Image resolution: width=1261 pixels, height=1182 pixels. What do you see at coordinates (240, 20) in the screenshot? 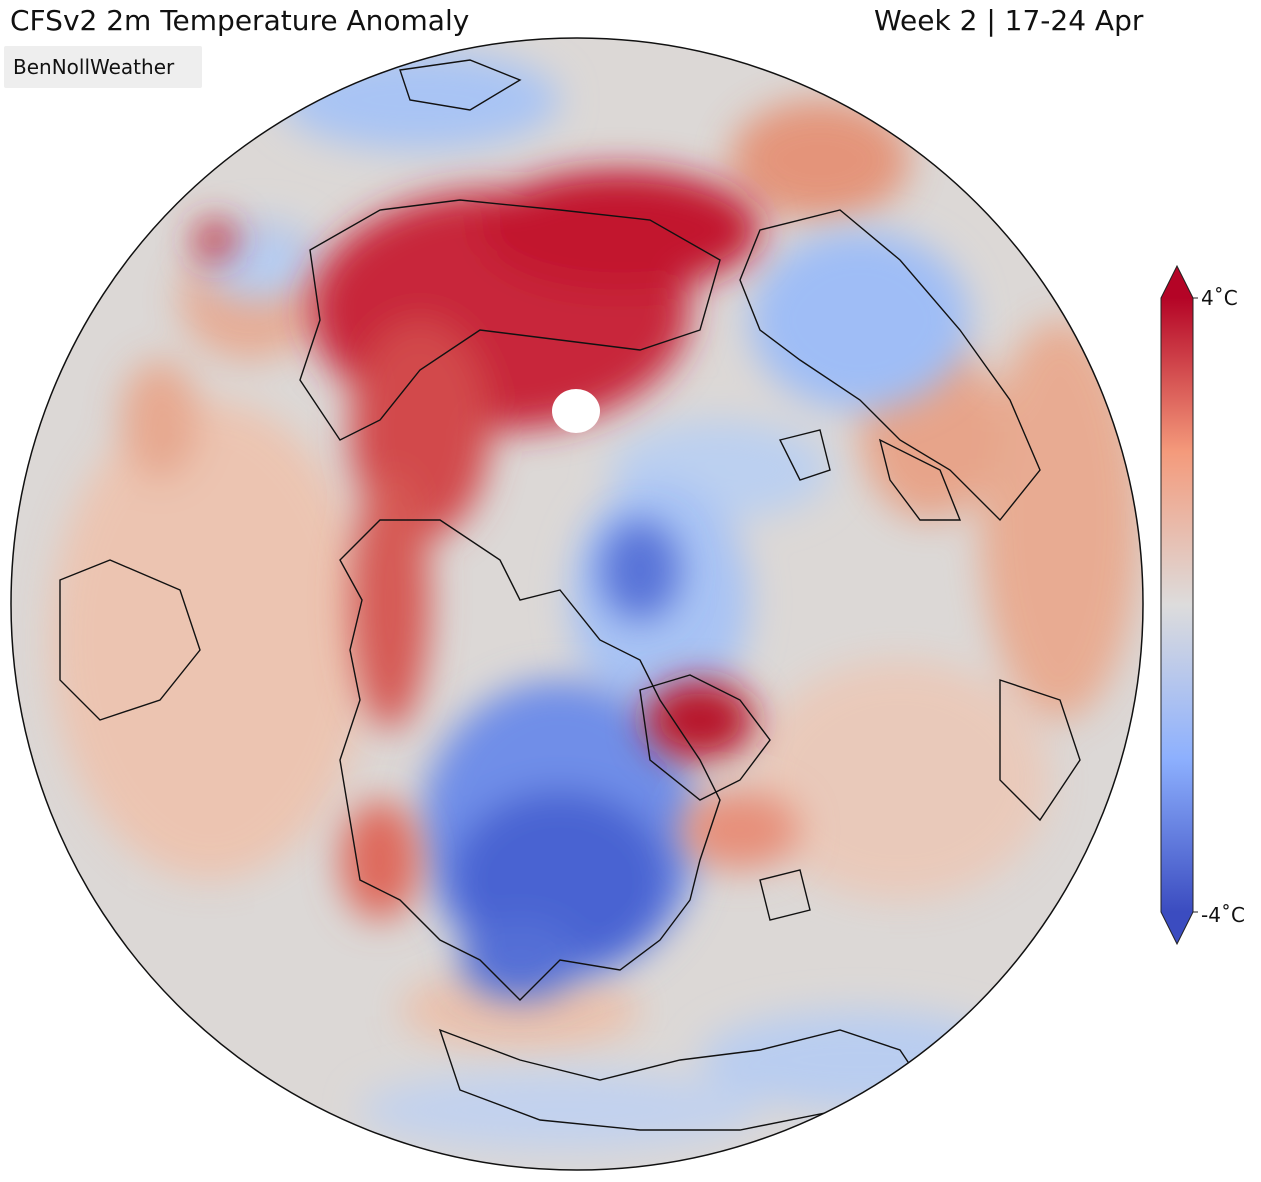
I see `map-title: CFSv2 2m Temperature Anomaly` at bounding box center [240, 20].